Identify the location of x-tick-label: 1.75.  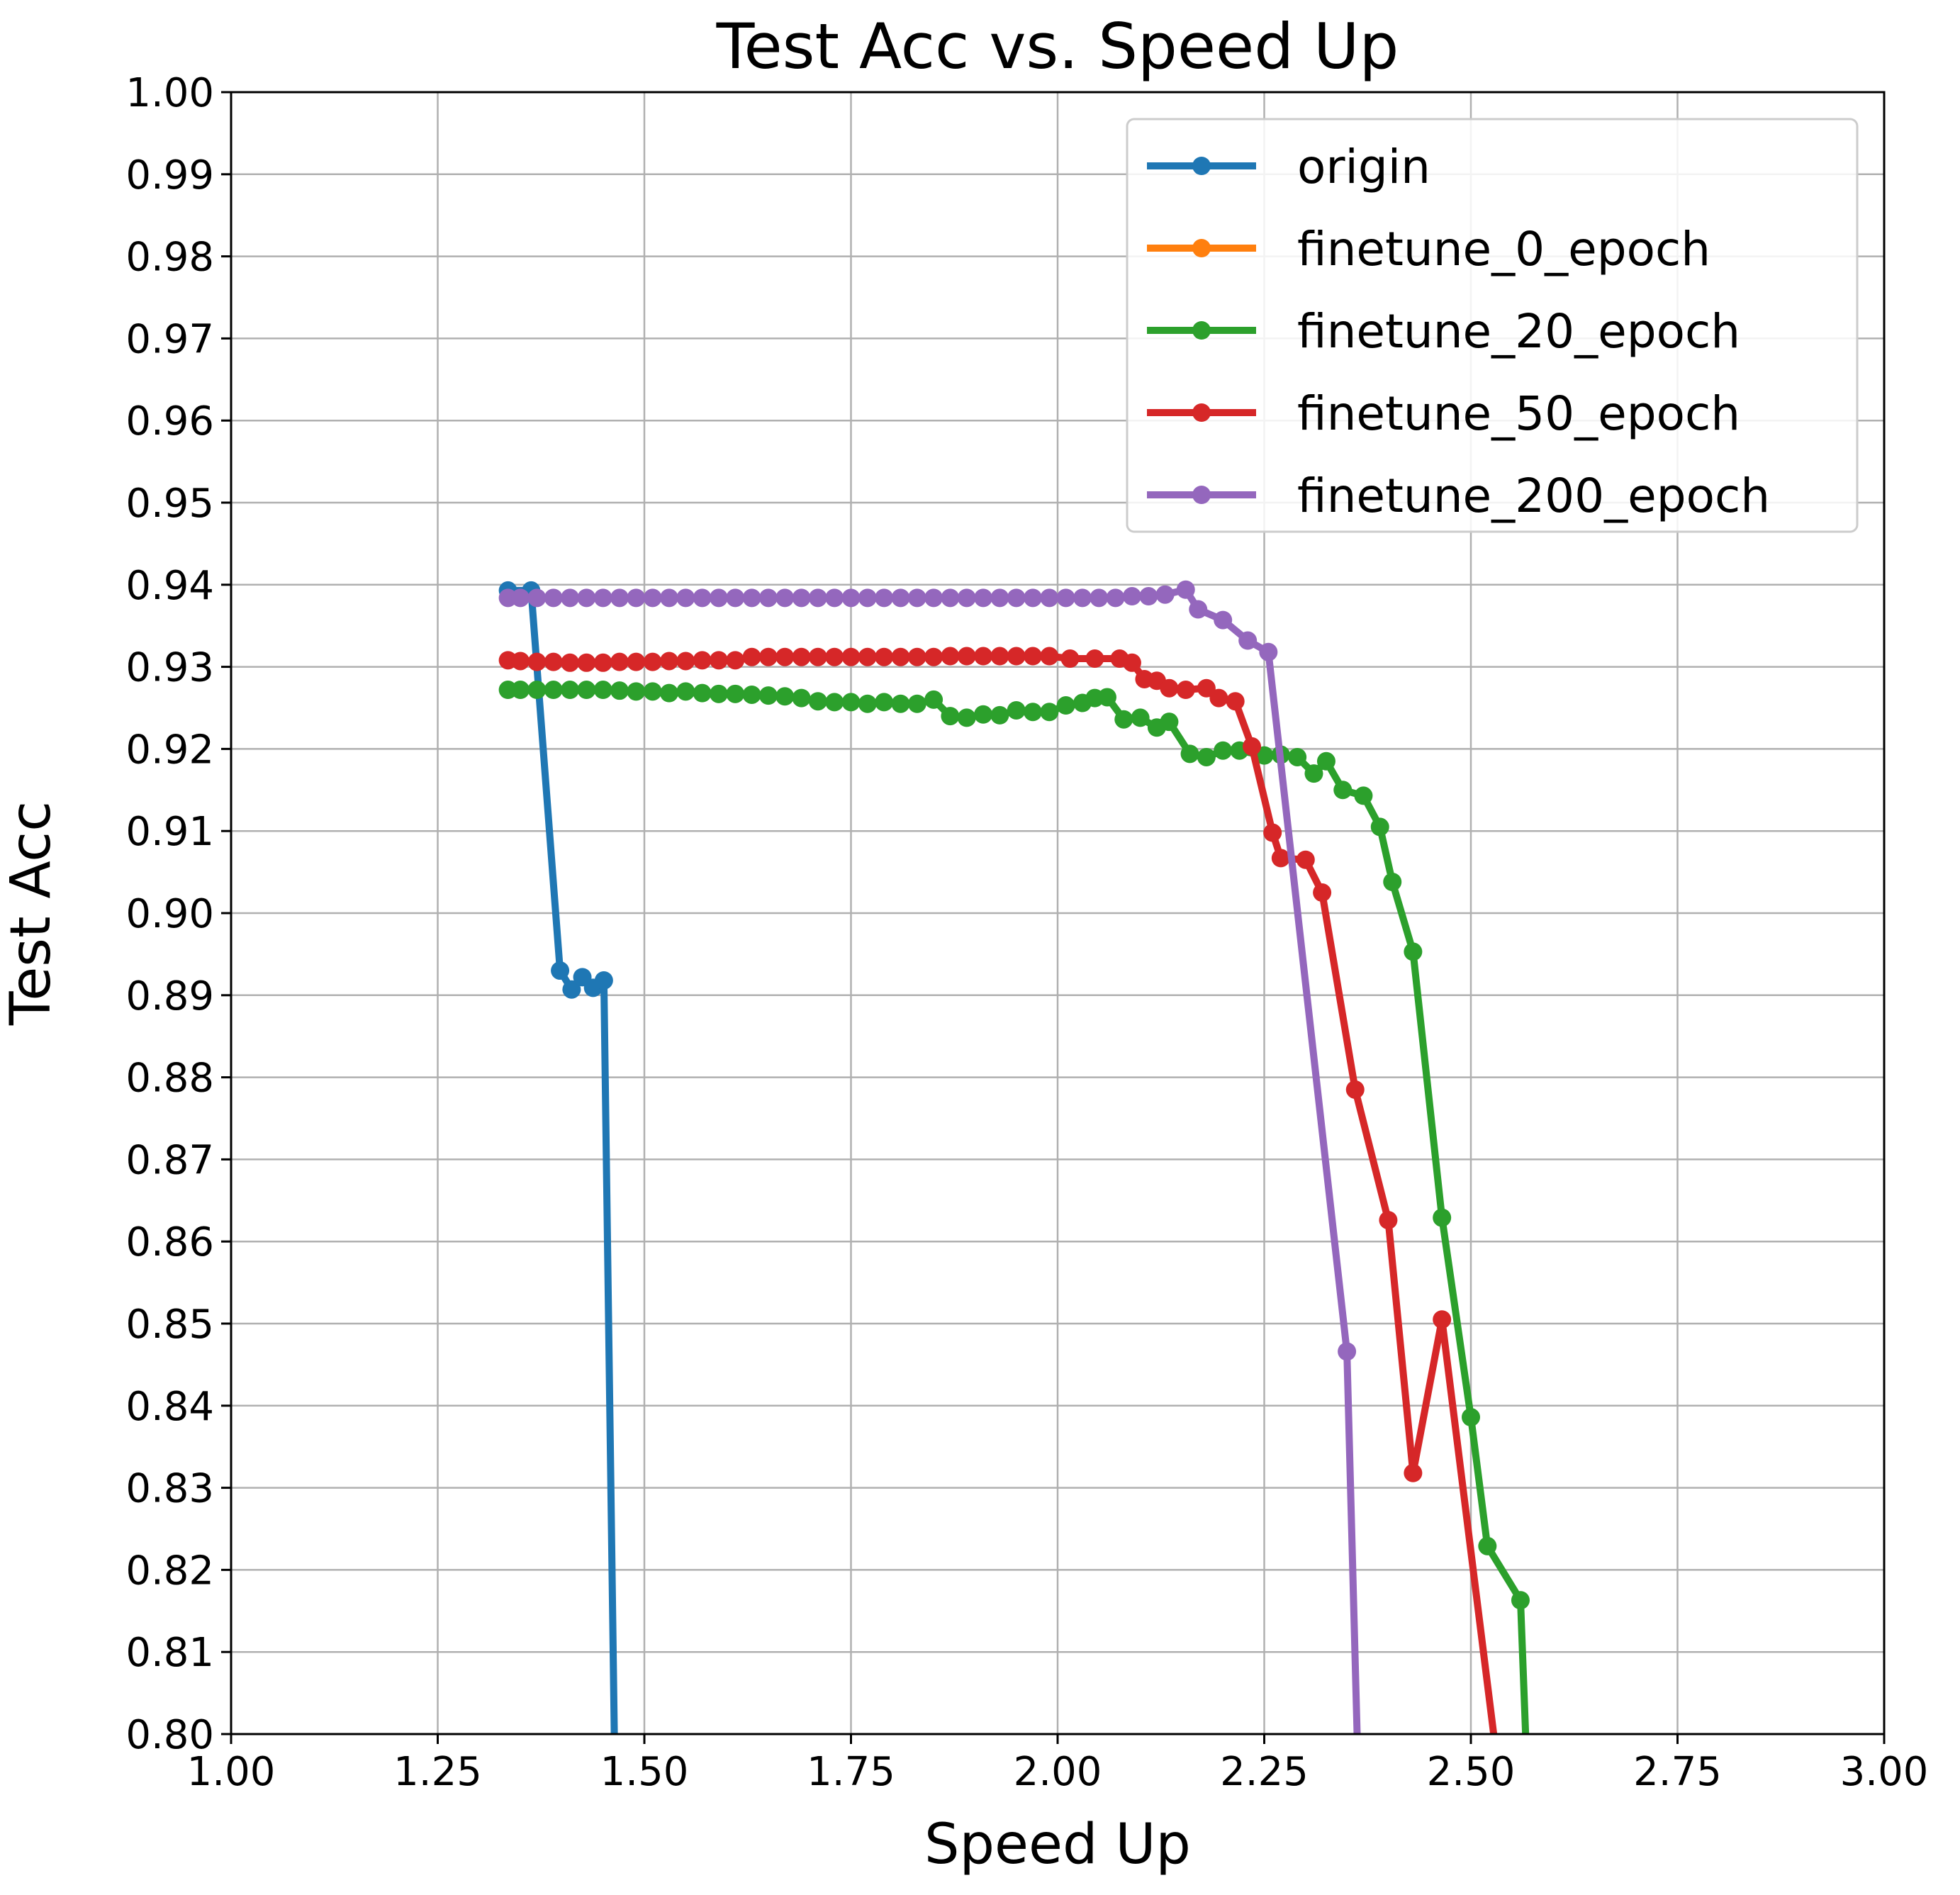
(851, 1772).